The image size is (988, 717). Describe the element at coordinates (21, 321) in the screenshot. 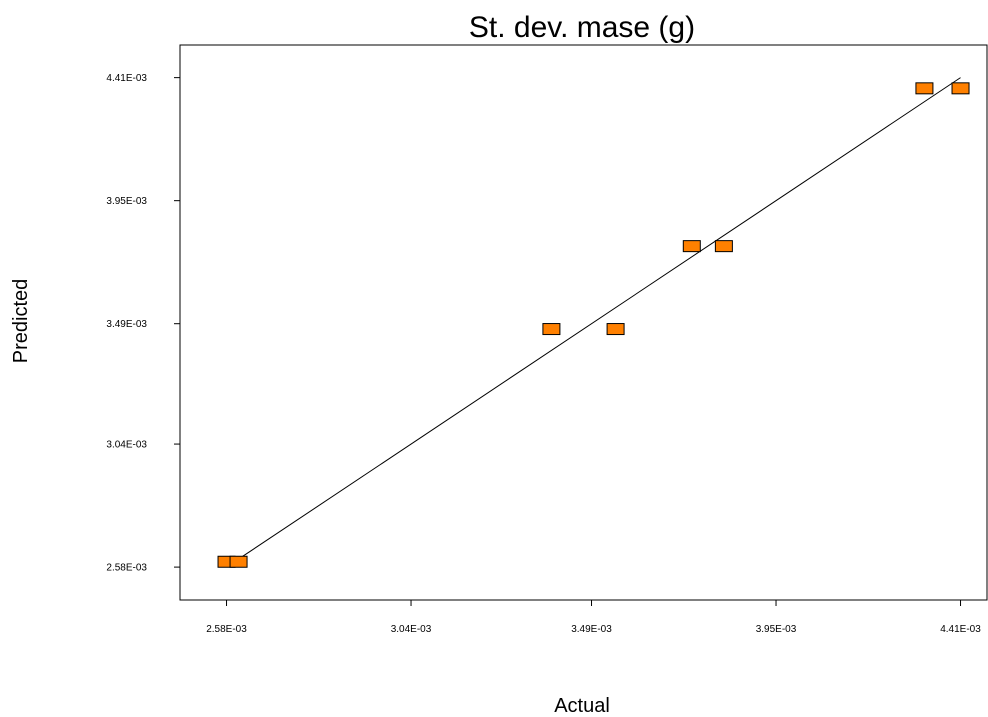

I see `y-axis-label: Predicted` at that location.